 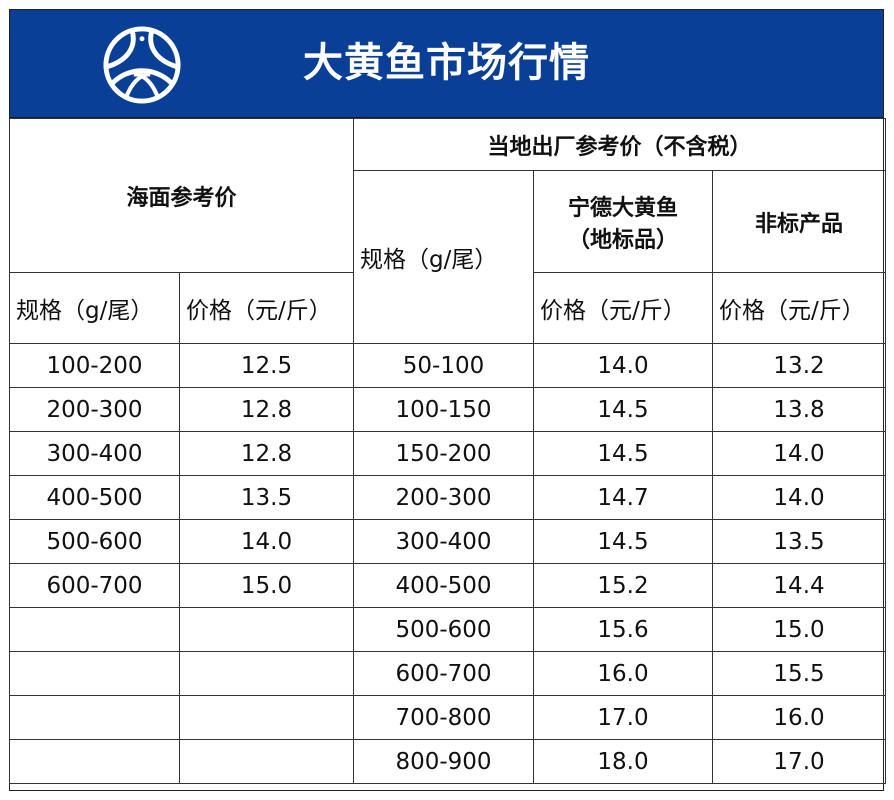 What do you see at coordinates (623, 365) in the screenshot?
I see `ningde-price-cell: 14.0` at bounding box center [623, 365].